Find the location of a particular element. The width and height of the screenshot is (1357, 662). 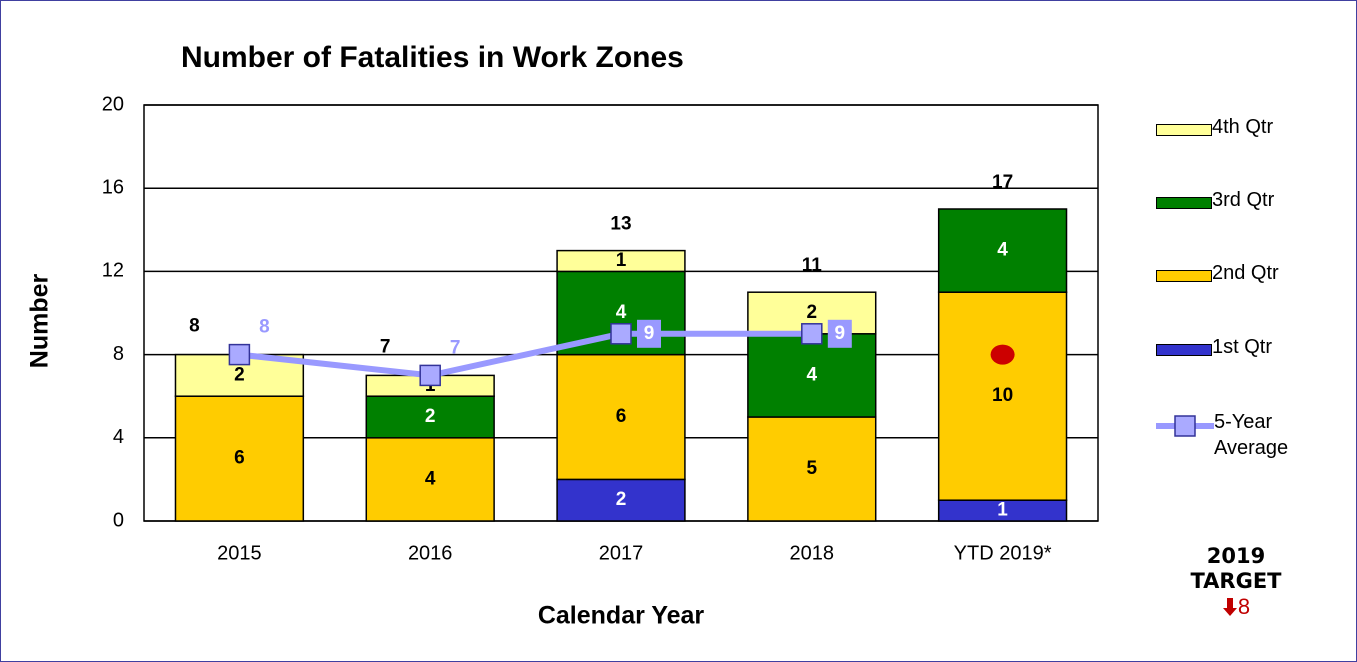

x-tick-label: 2016 is located at coordinates (430, 553).